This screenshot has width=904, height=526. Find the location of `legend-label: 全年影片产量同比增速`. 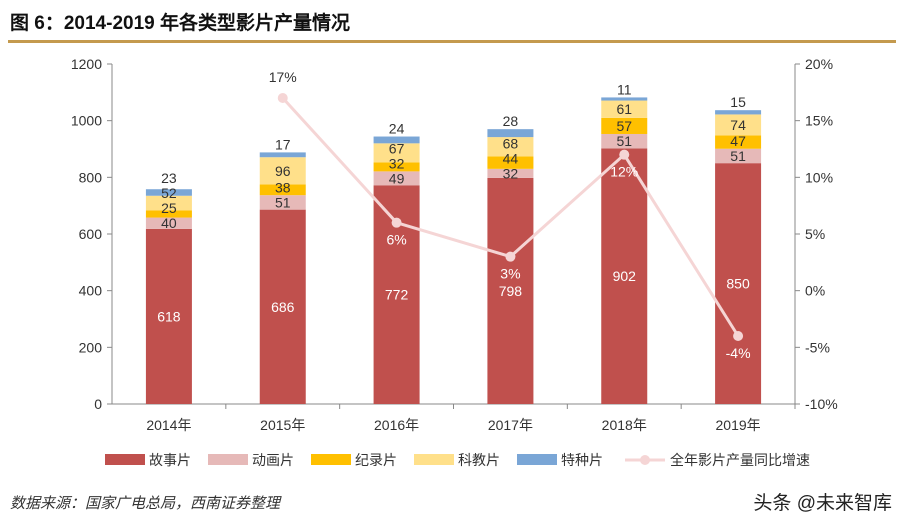

legend-label: 全年影片产量同比增速 is located at coordinates (740, 460).